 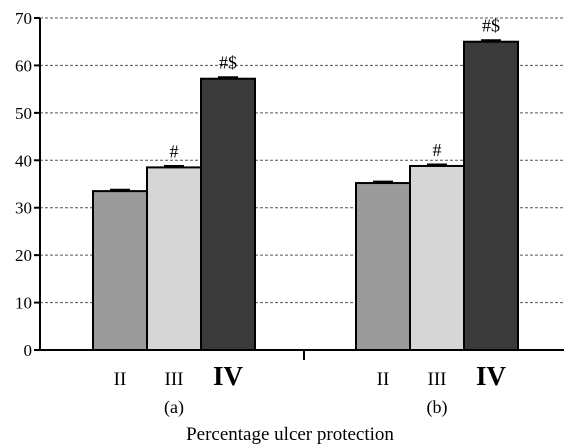 What do you see at coordinates (290, 434) in the screenshot?
I see `x-axis-title: Percentage ulcer protection` at bounding box center [290, 434].